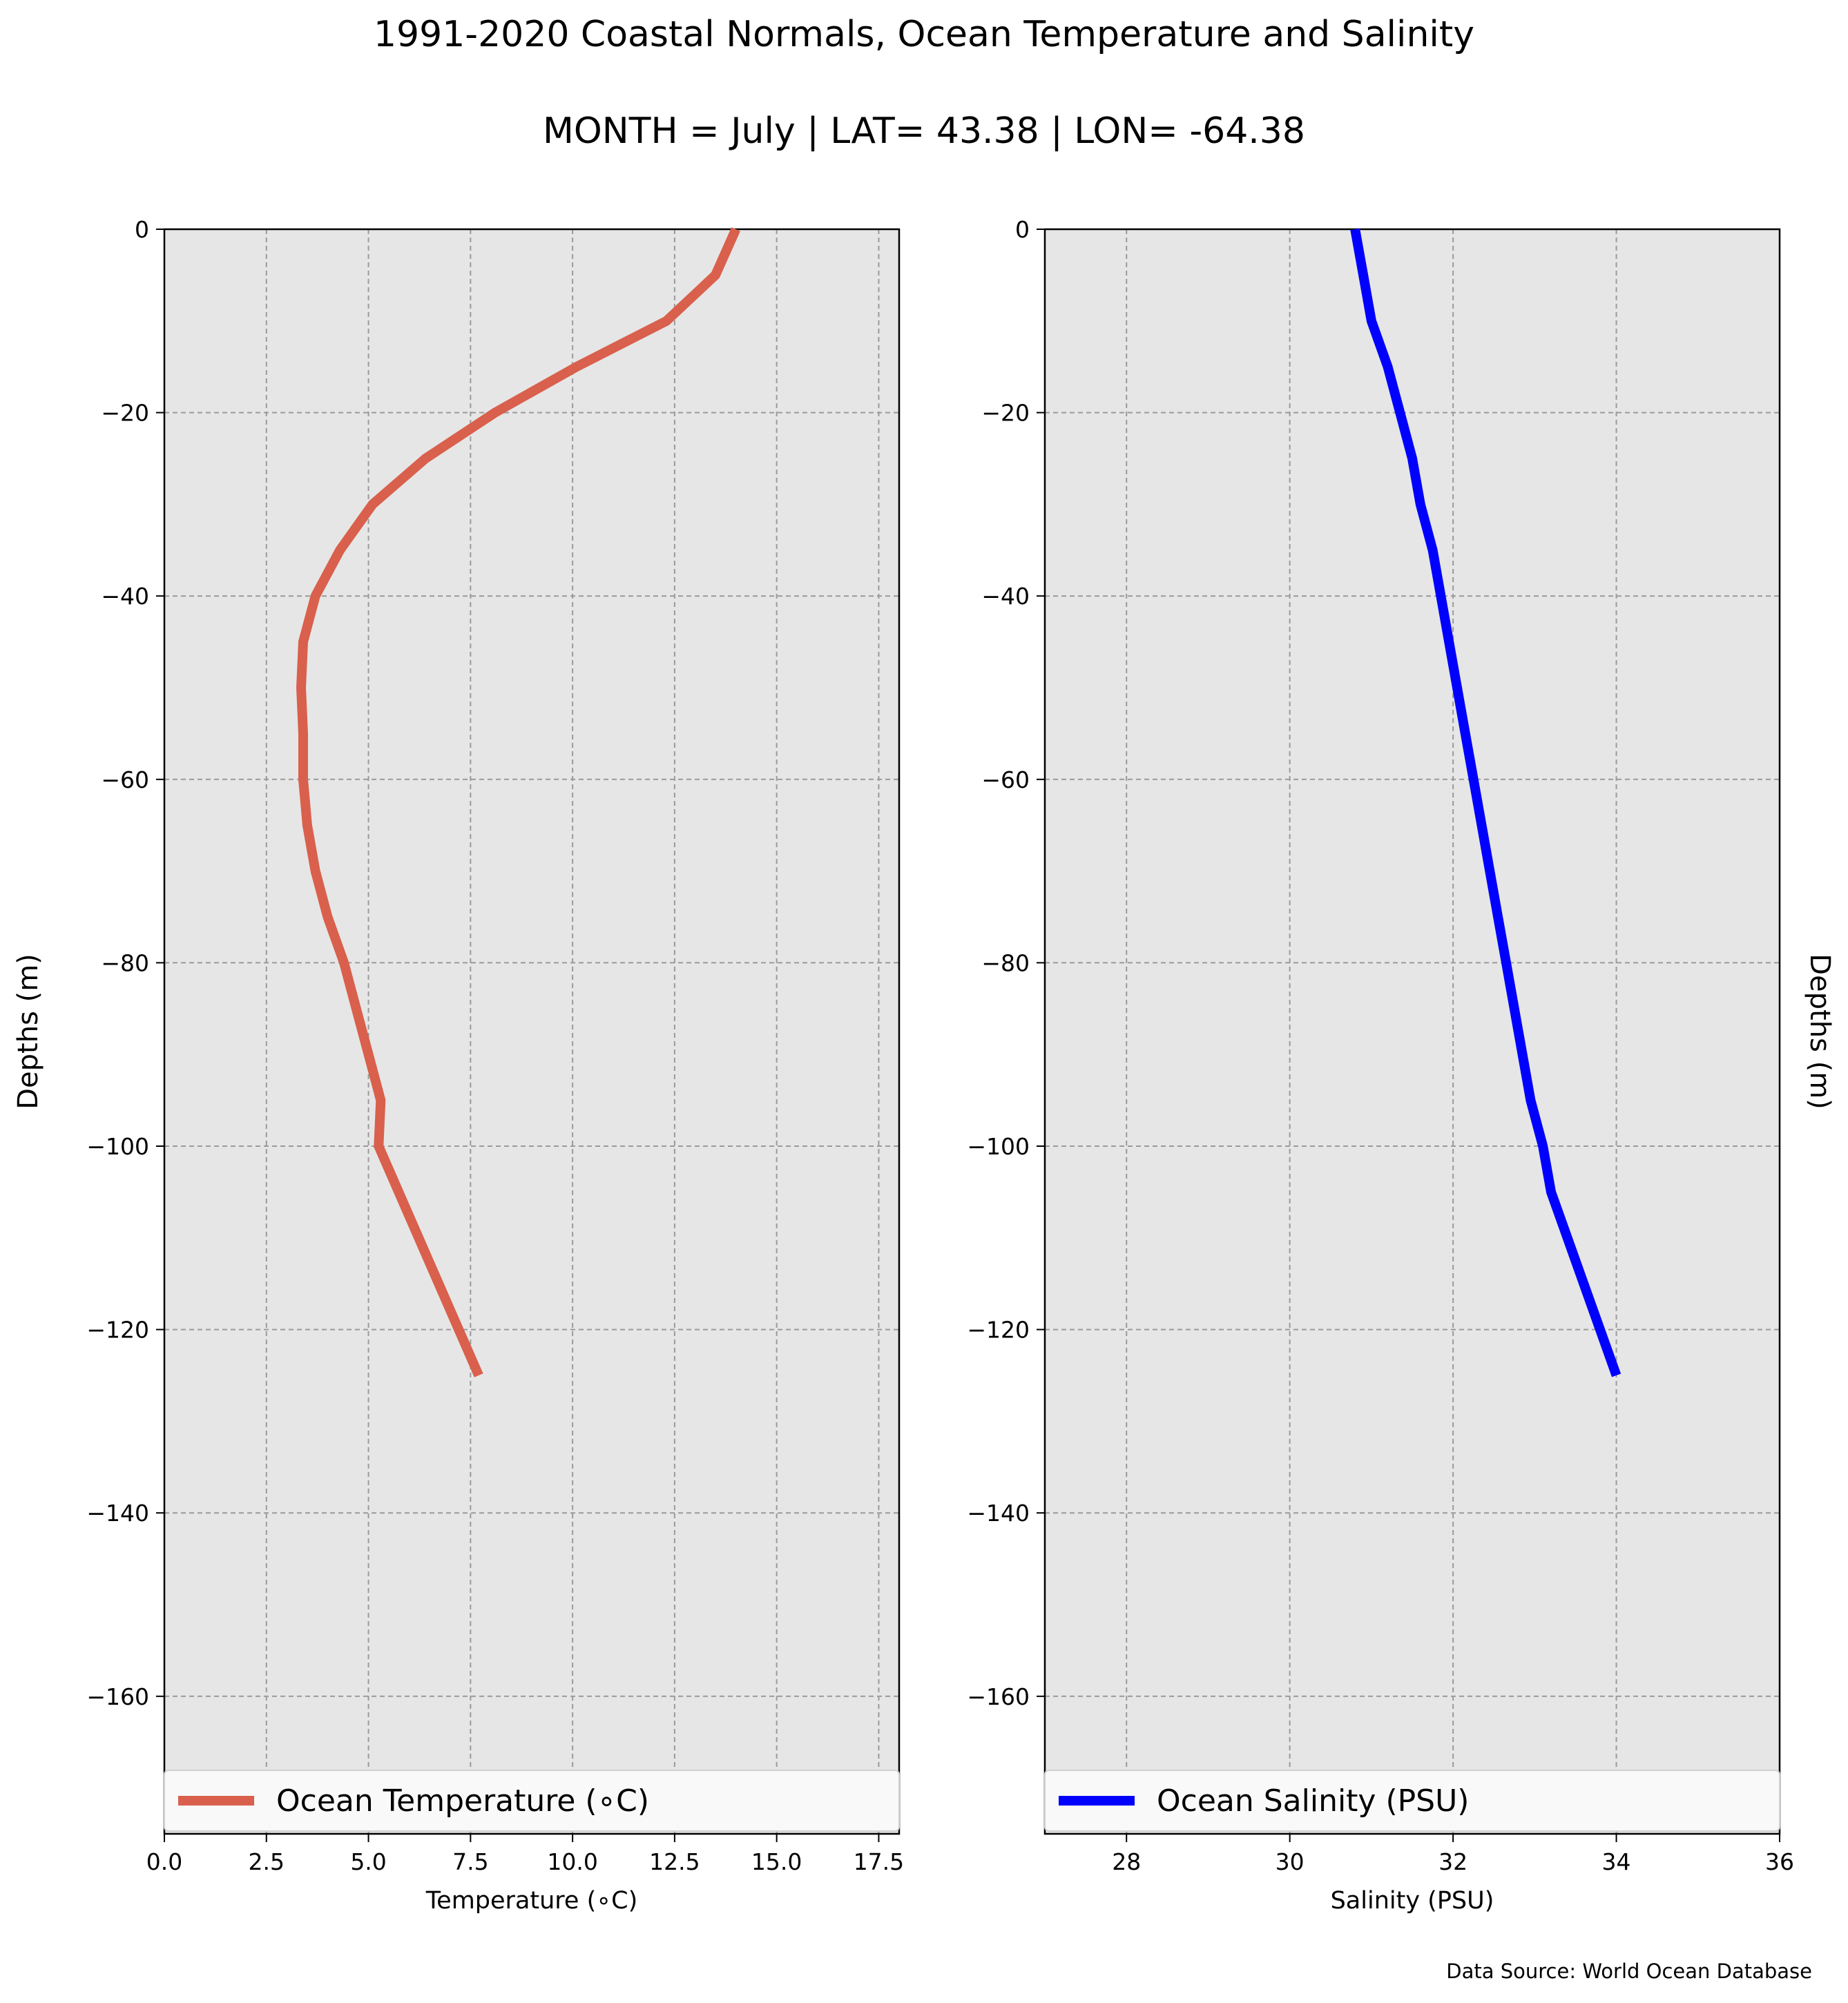 The image size is (1848, 2003). Describe the element at coordinates (674, 1862) in the screenshot. I see `temperature-xtick-label: 12.5` at that location.